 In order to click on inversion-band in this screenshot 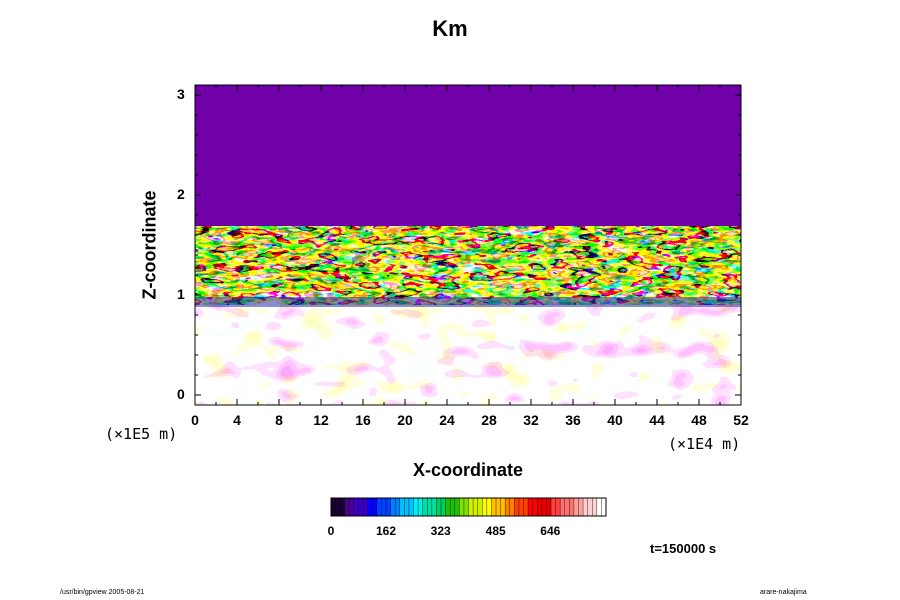, I will do `click(468, 302)`.